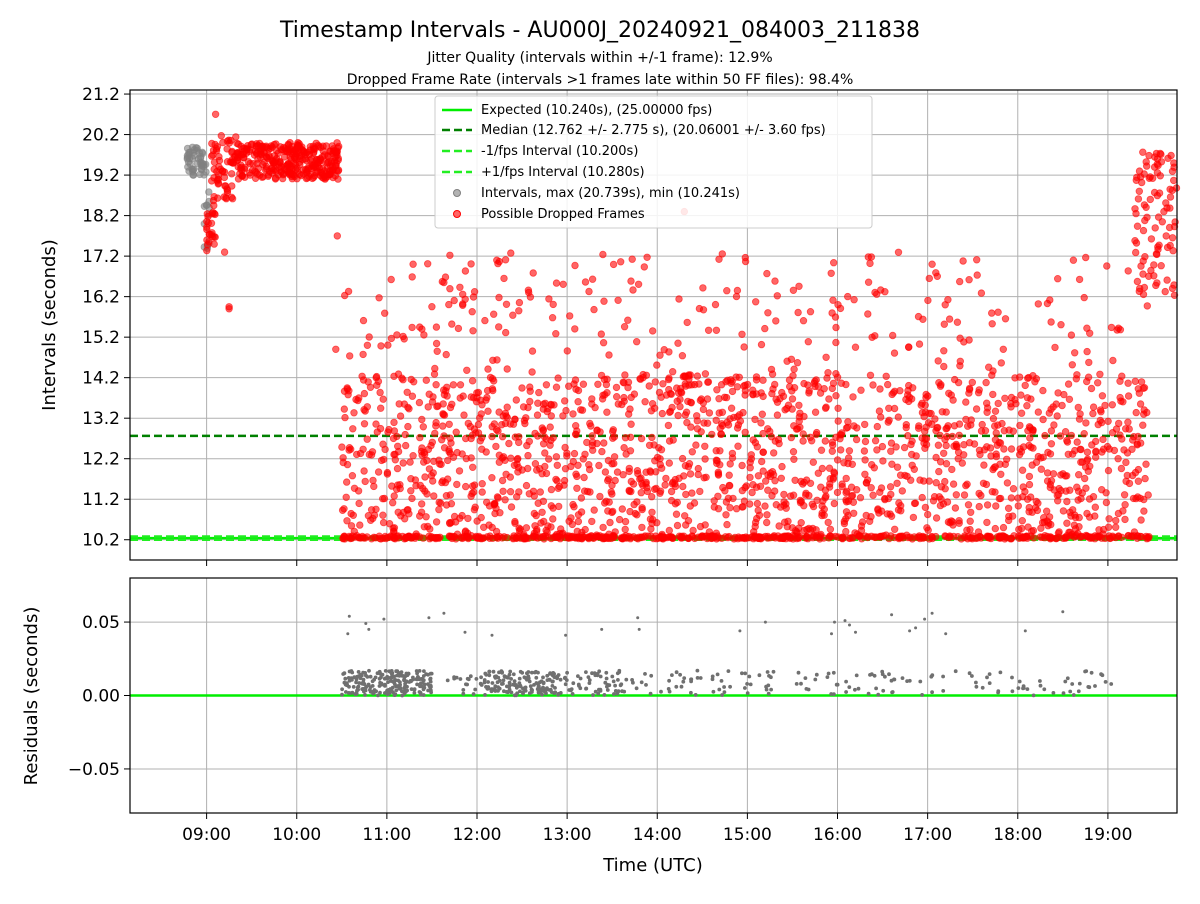 This screenshot has height=904, width=1200. Describe the element at coordinates (296, 835) in the screenshot. I see `x-tick-label: 10:00` at that location.